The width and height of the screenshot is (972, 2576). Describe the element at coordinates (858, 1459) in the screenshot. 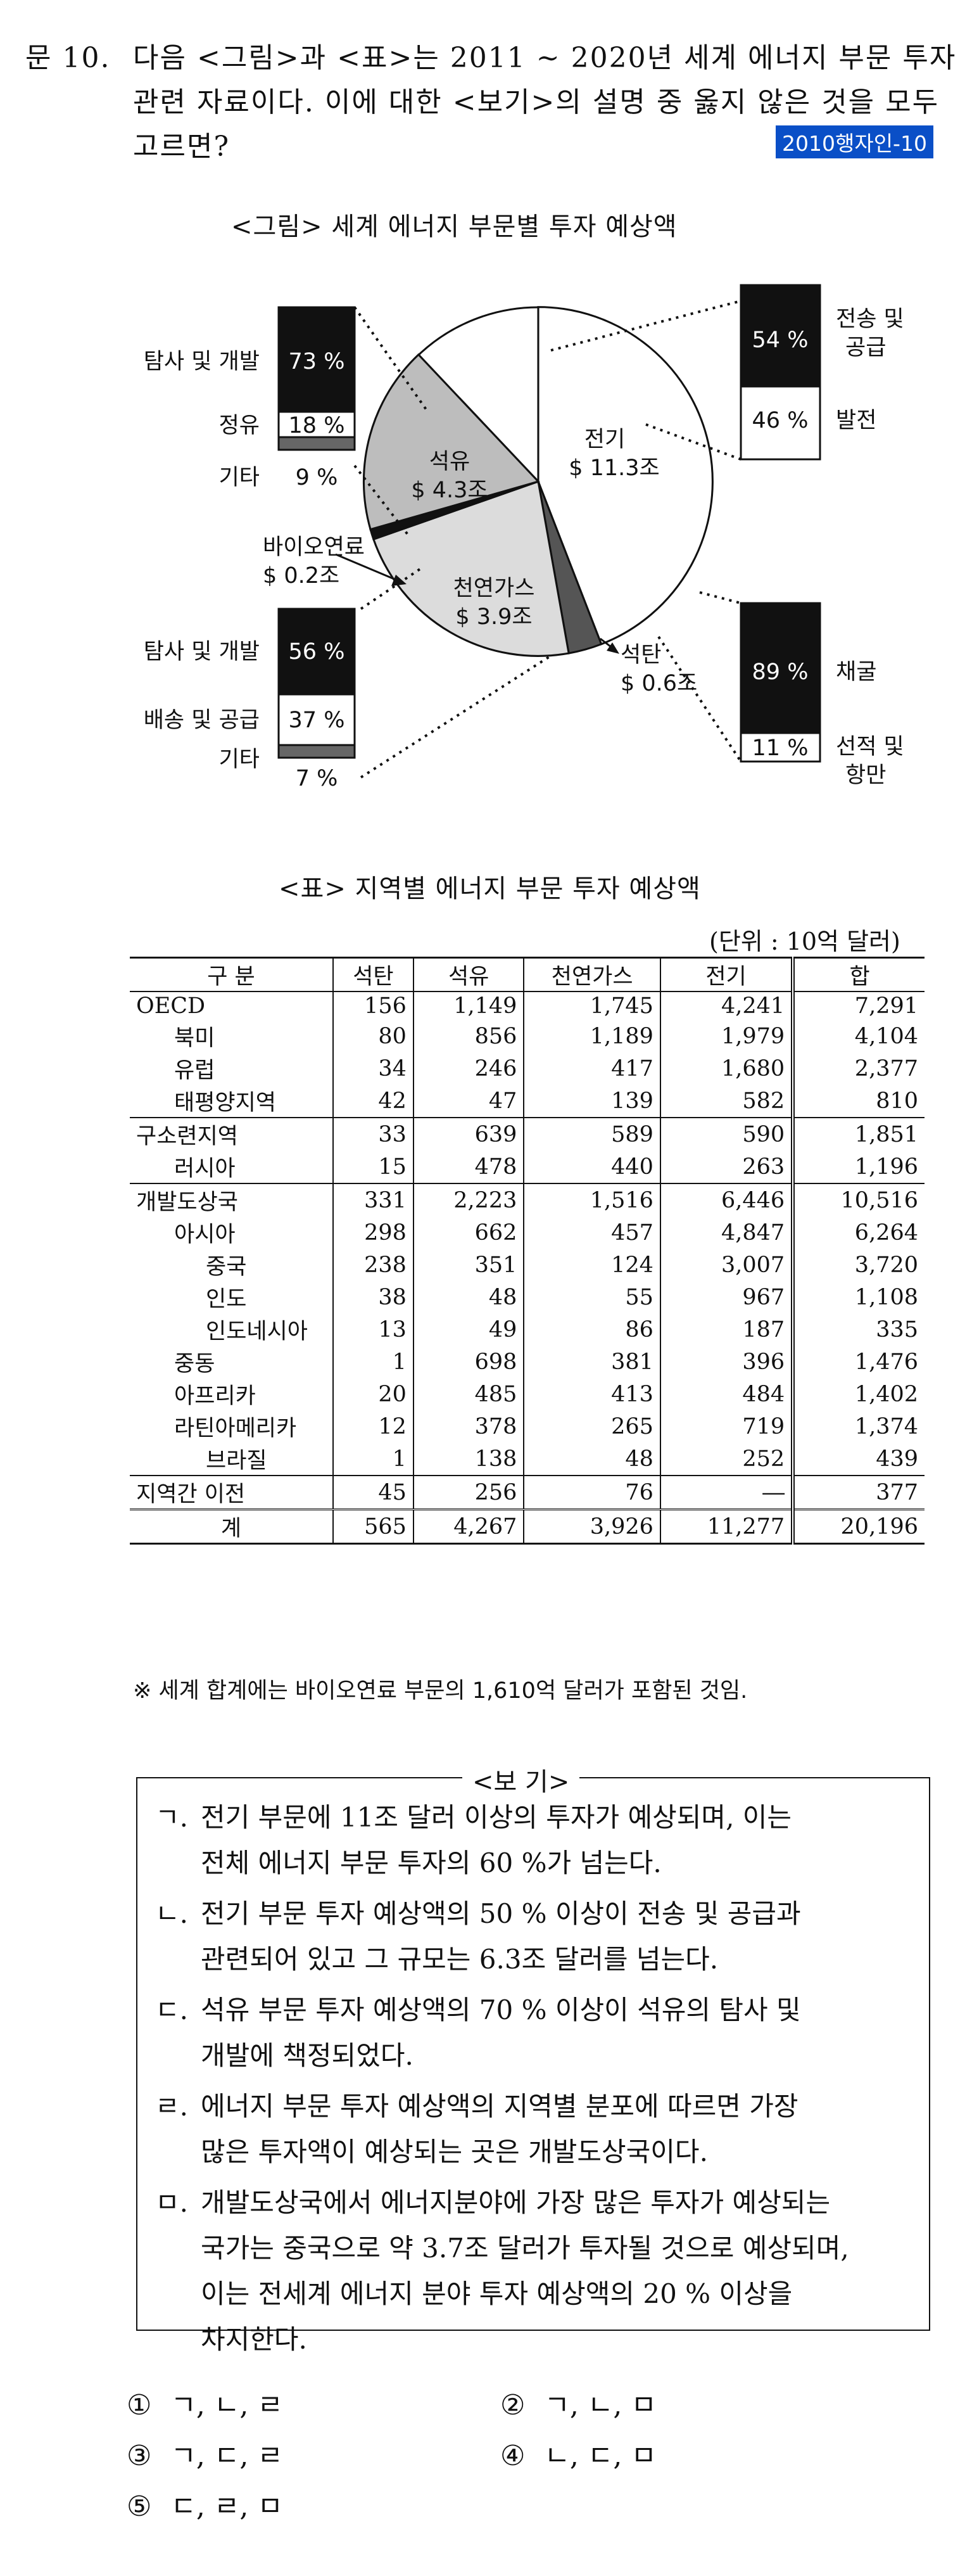

I see `table-cell: 439` at that location.